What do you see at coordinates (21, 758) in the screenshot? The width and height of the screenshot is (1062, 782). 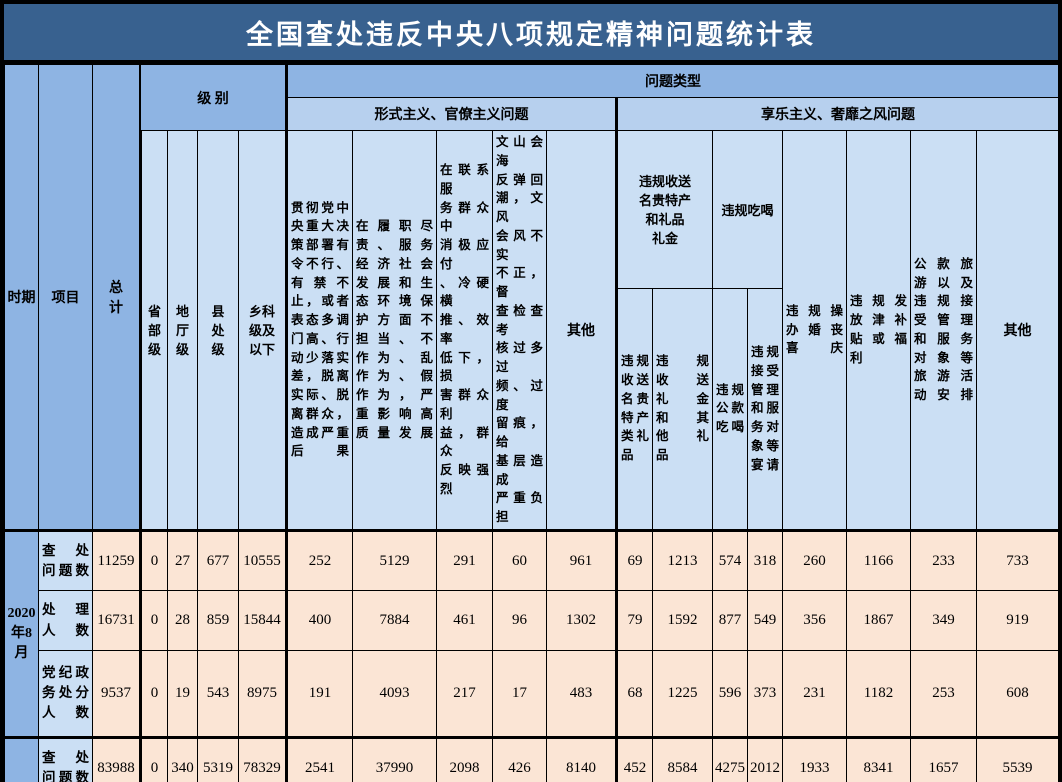 I see `period-label-since-2020: 2020 年以 来` at bounding box center [21, 758].